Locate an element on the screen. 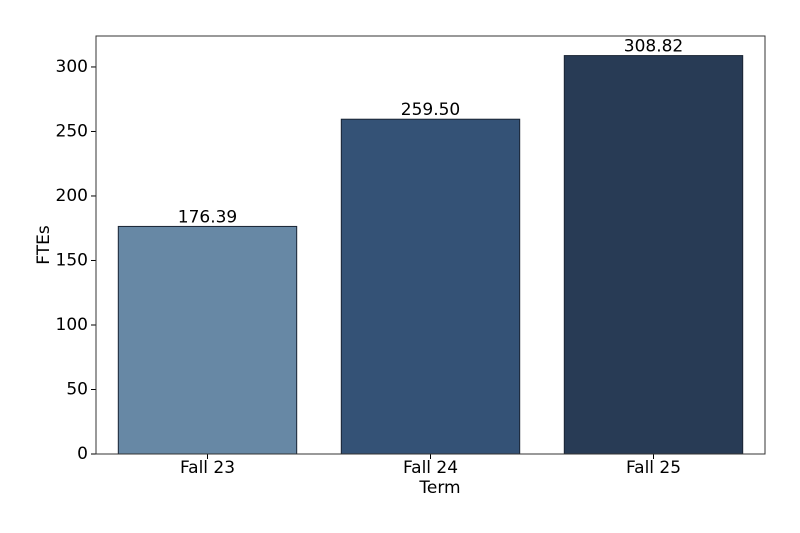 This screenshot has height=533, width=800. y-tick-label: 150 is located at coordinates (72, 260).